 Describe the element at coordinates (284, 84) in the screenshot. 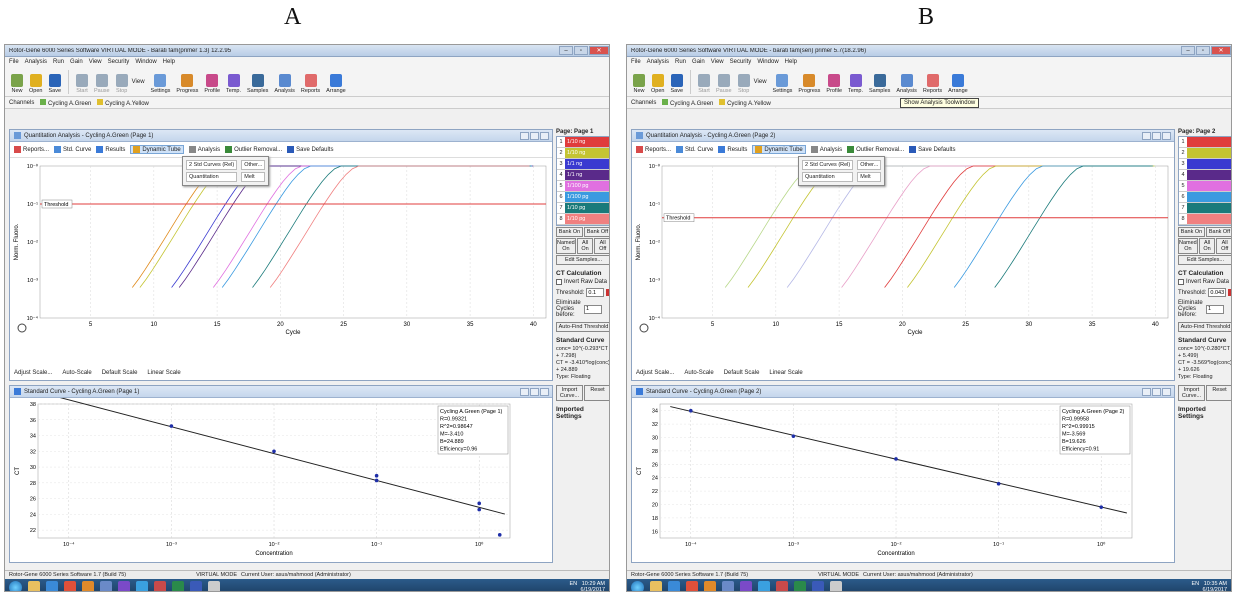

I see `toolbar-analysis-button: Analysis` at that location.